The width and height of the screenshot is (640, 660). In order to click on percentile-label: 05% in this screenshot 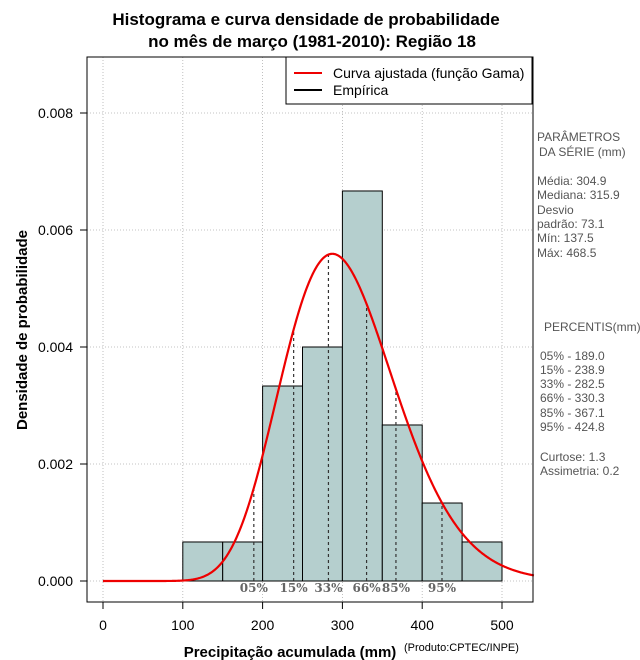, I will do `click(254, 588)`.